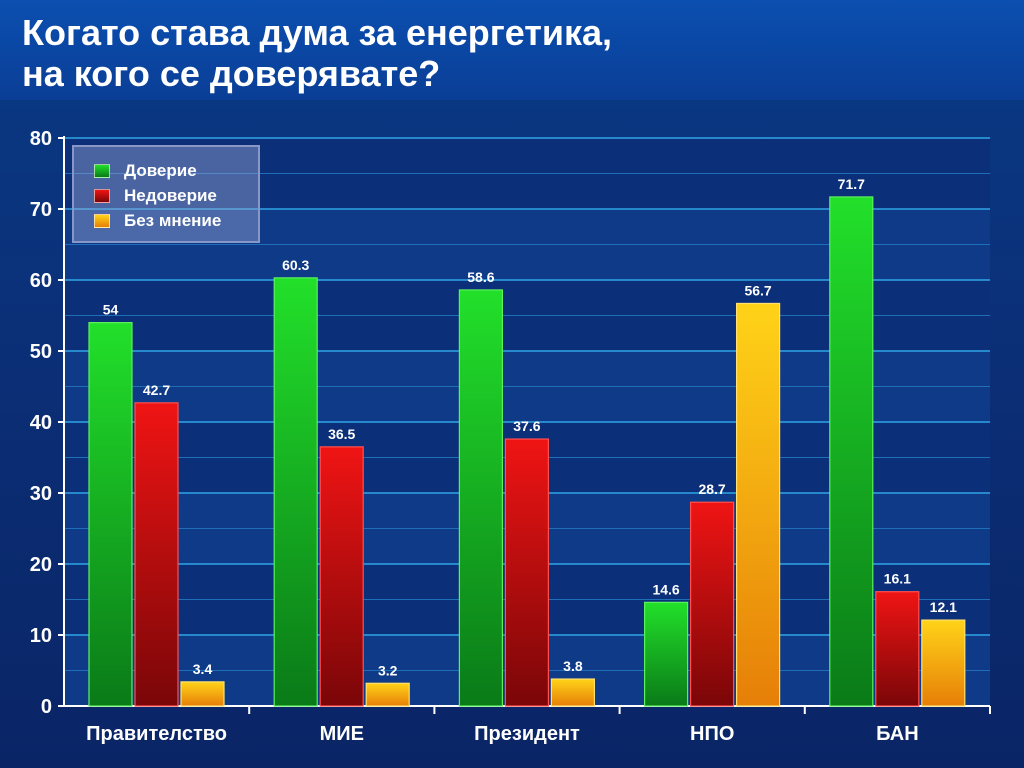 This screenshot has height=768, width=1024. I want to click on data-label: 37.6, so click(526, 426).